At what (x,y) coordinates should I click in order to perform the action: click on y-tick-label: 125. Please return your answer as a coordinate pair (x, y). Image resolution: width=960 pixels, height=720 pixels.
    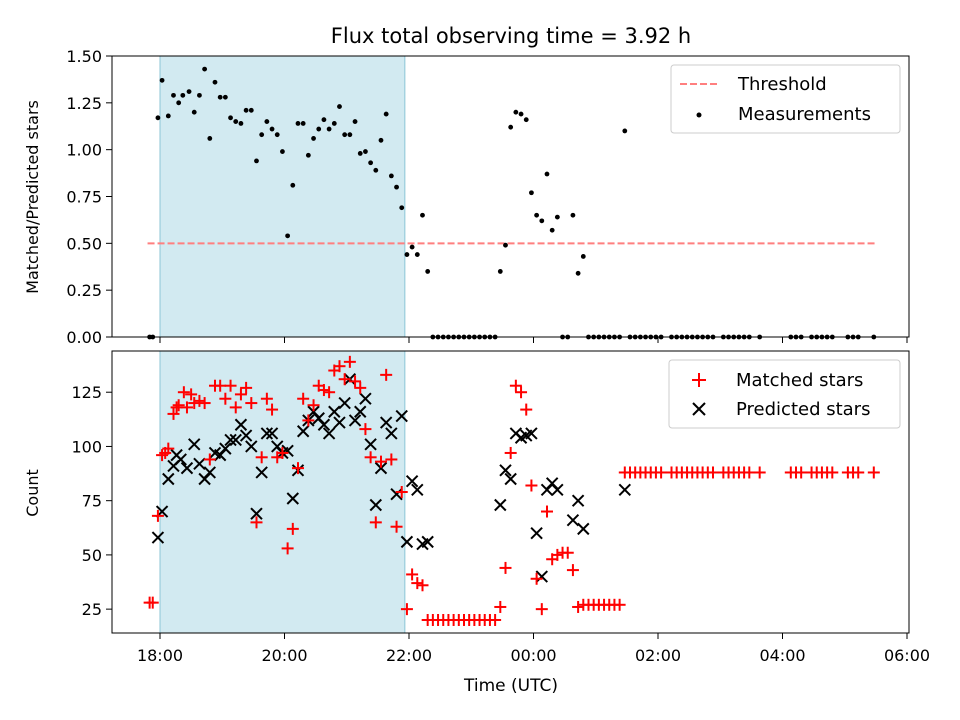
    Looking at the image, I should click on (86, 392).